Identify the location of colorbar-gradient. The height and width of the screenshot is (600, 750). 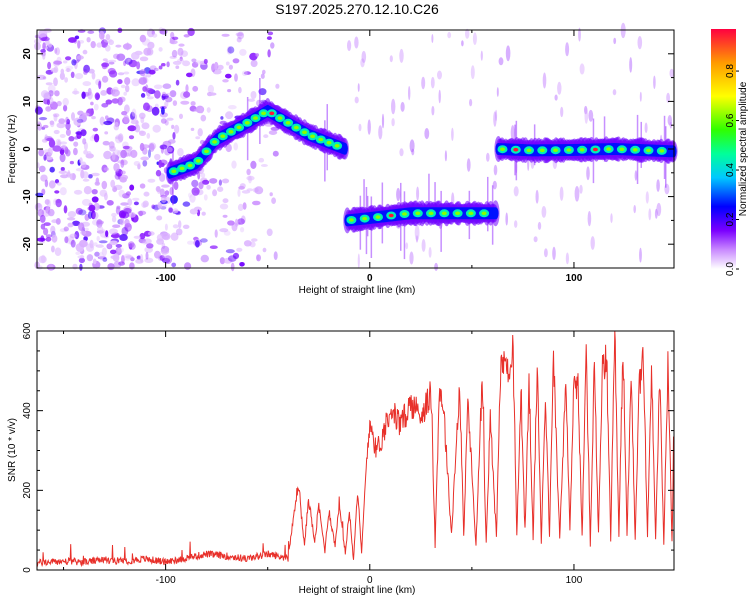
(723, 149).